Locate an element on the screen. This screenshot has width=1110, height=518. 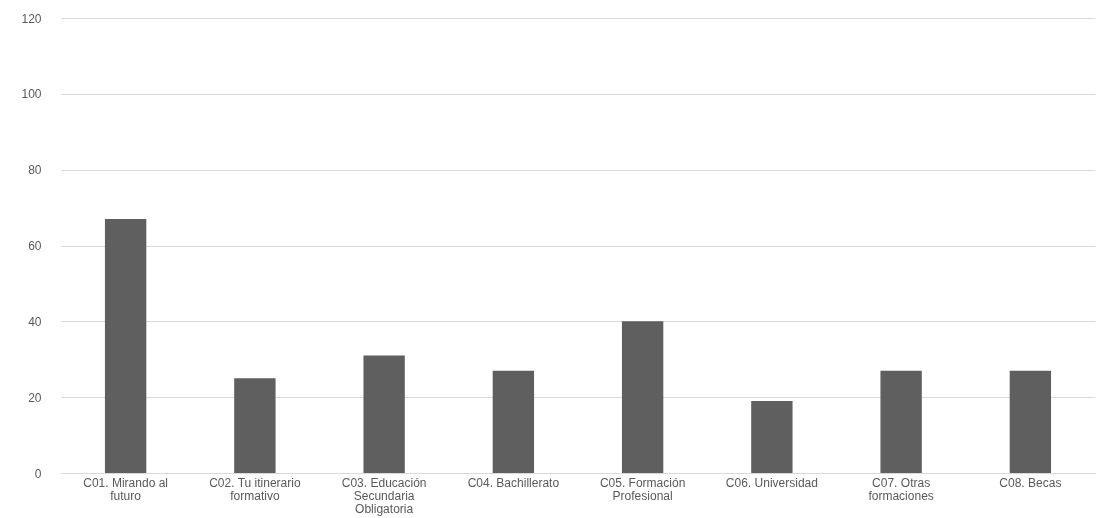
y-tick-label: 40 is located at coordinates (35, 321).